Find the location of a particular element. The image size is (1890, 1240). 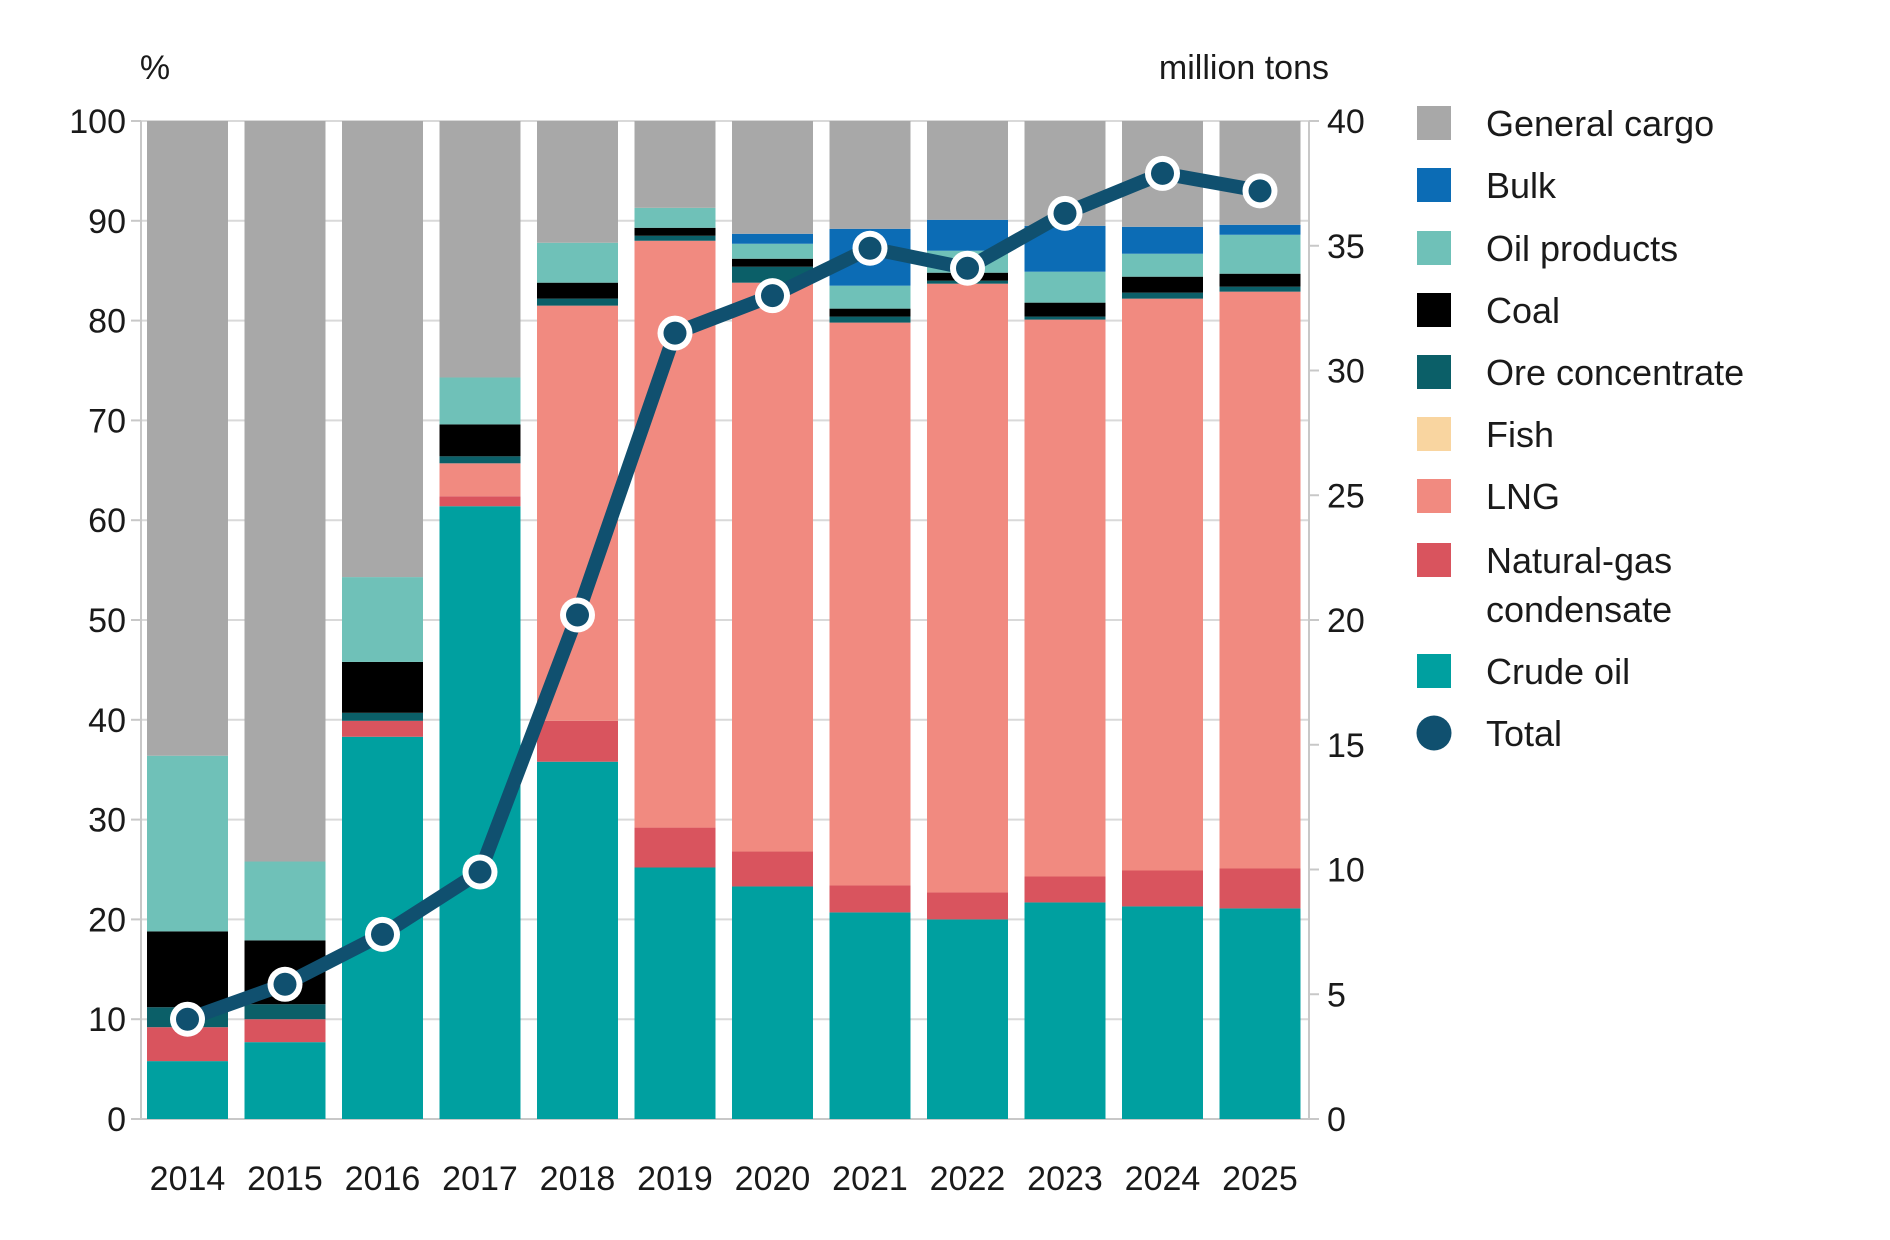

legend-item-bulk: Bulk is located at coordinates (1487, 185).